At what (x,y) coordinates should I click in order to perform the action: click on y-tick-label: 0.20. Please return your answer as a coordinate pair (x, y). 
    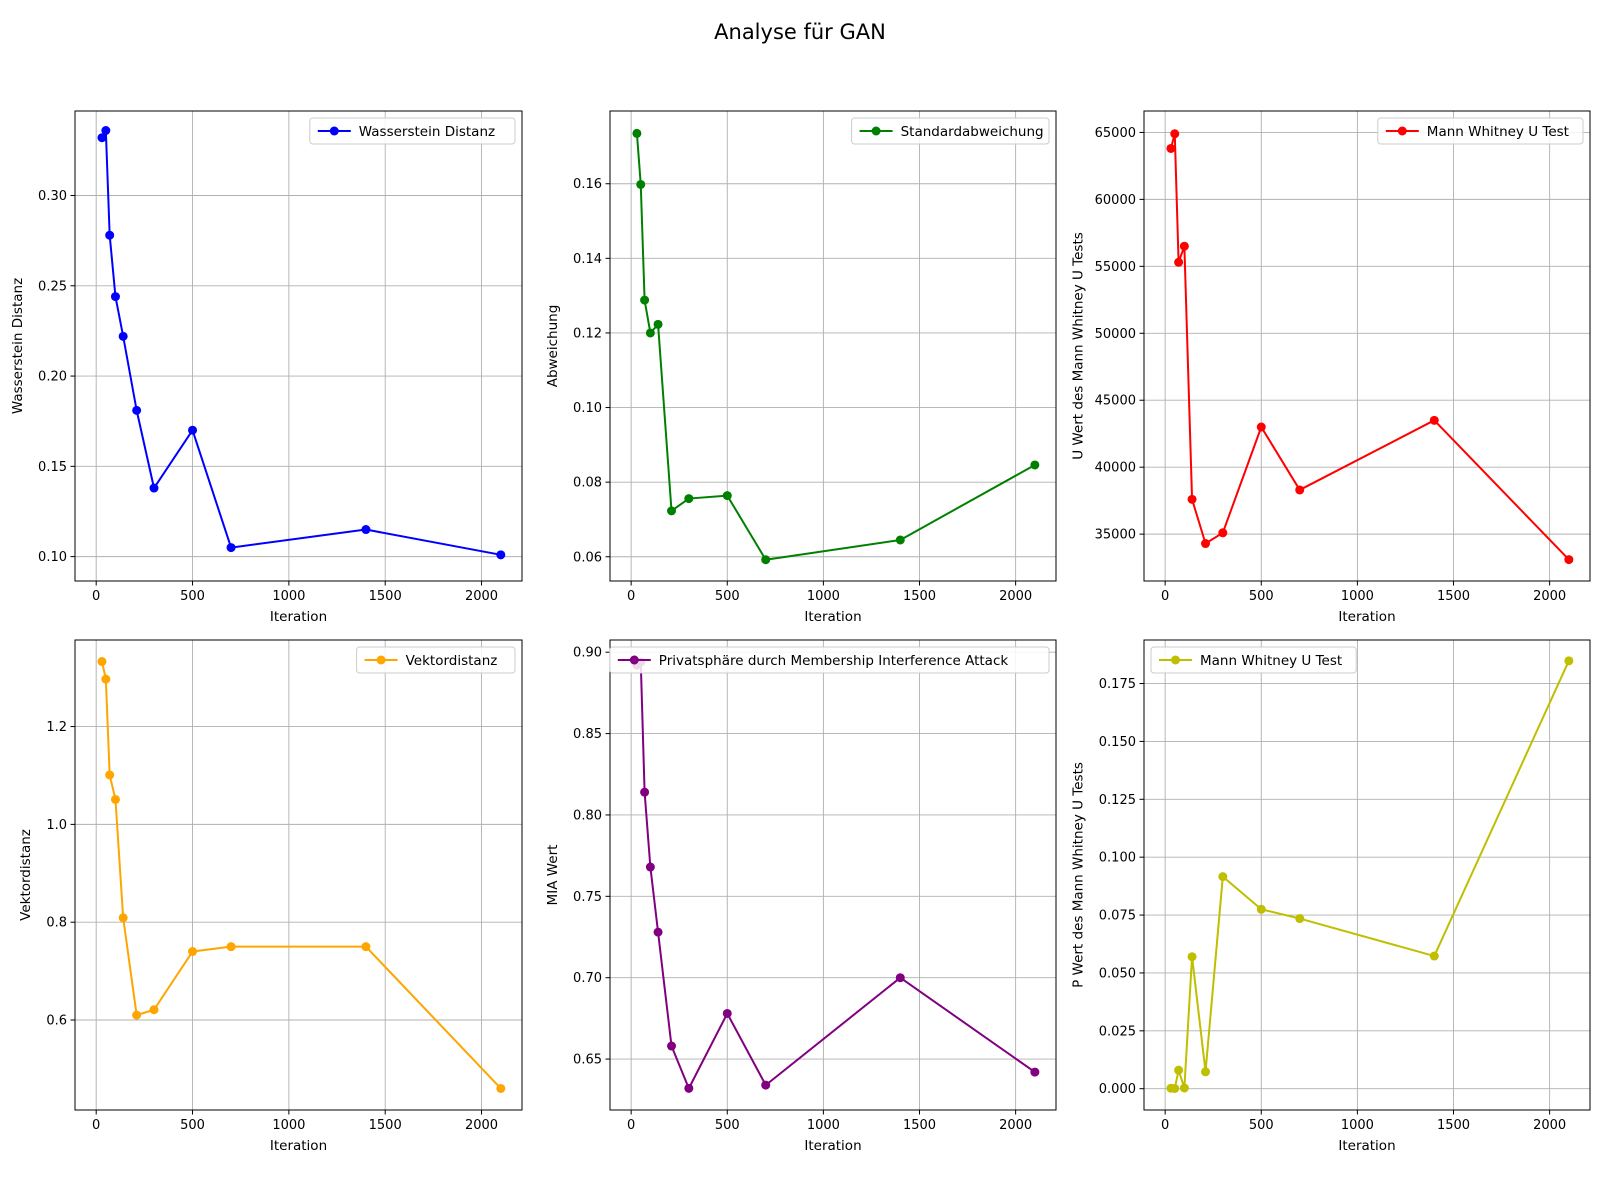
    Looking at the image, I should click on (52, 377).